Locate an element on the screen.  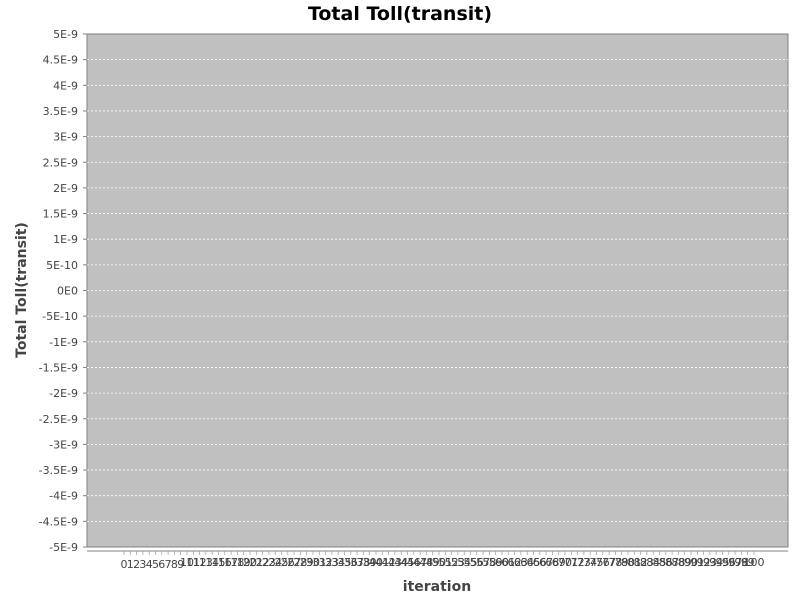
x-tick-label: 14 is located at coordinates (212, 562).